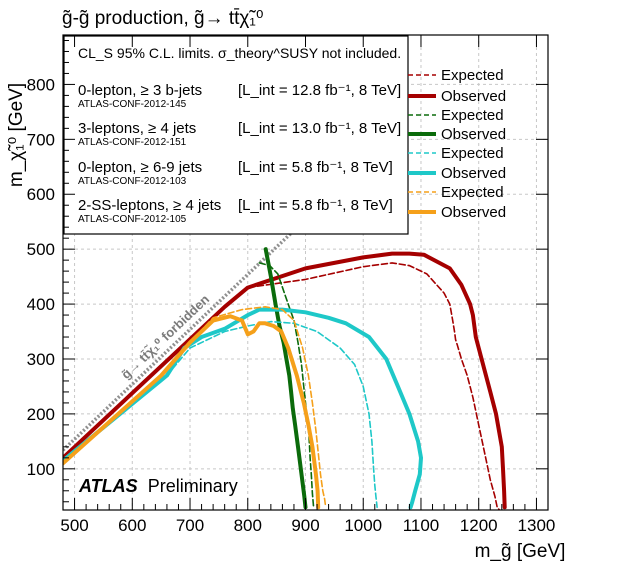 The image size is (639, 581). Describe the element at coordinates (319, 90) in the screenshot. I see `legend-lumi-0: [L_int = 12.8 fb⁻¹, 8 TeV]` at that location.